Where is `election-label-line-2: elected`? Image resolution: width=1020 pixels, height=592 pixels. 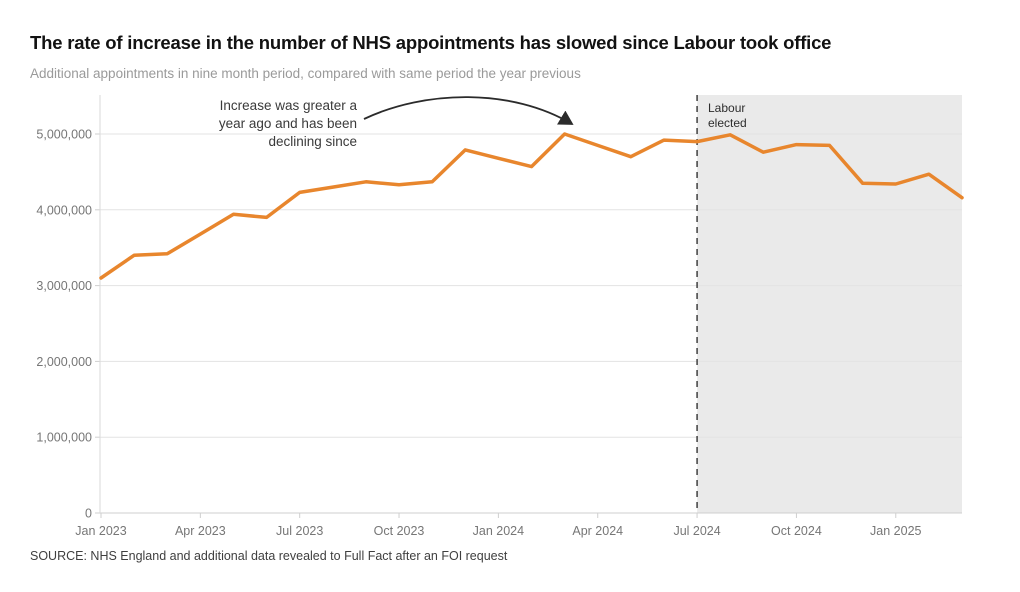
election-label-line-2: elected is located at coordinates (727, 123).